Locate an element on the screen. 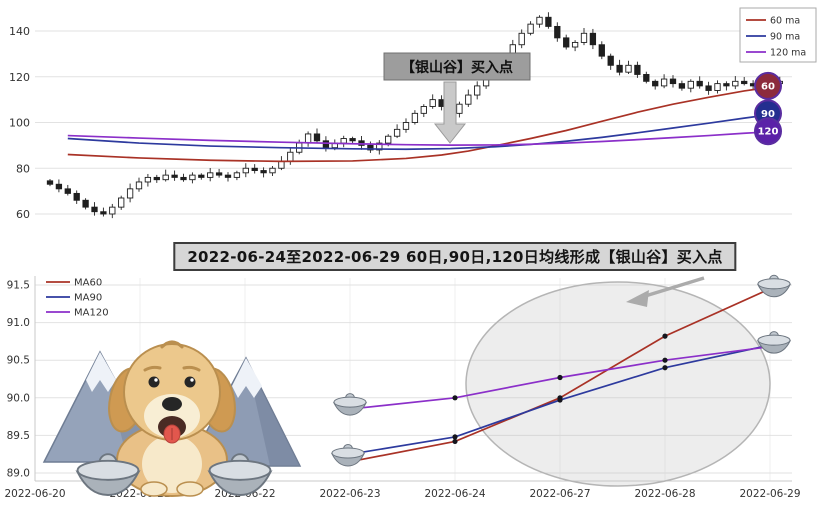 The width and height of the screenshot is (822, 520). ma120-line is located at coordinates (423, 138).